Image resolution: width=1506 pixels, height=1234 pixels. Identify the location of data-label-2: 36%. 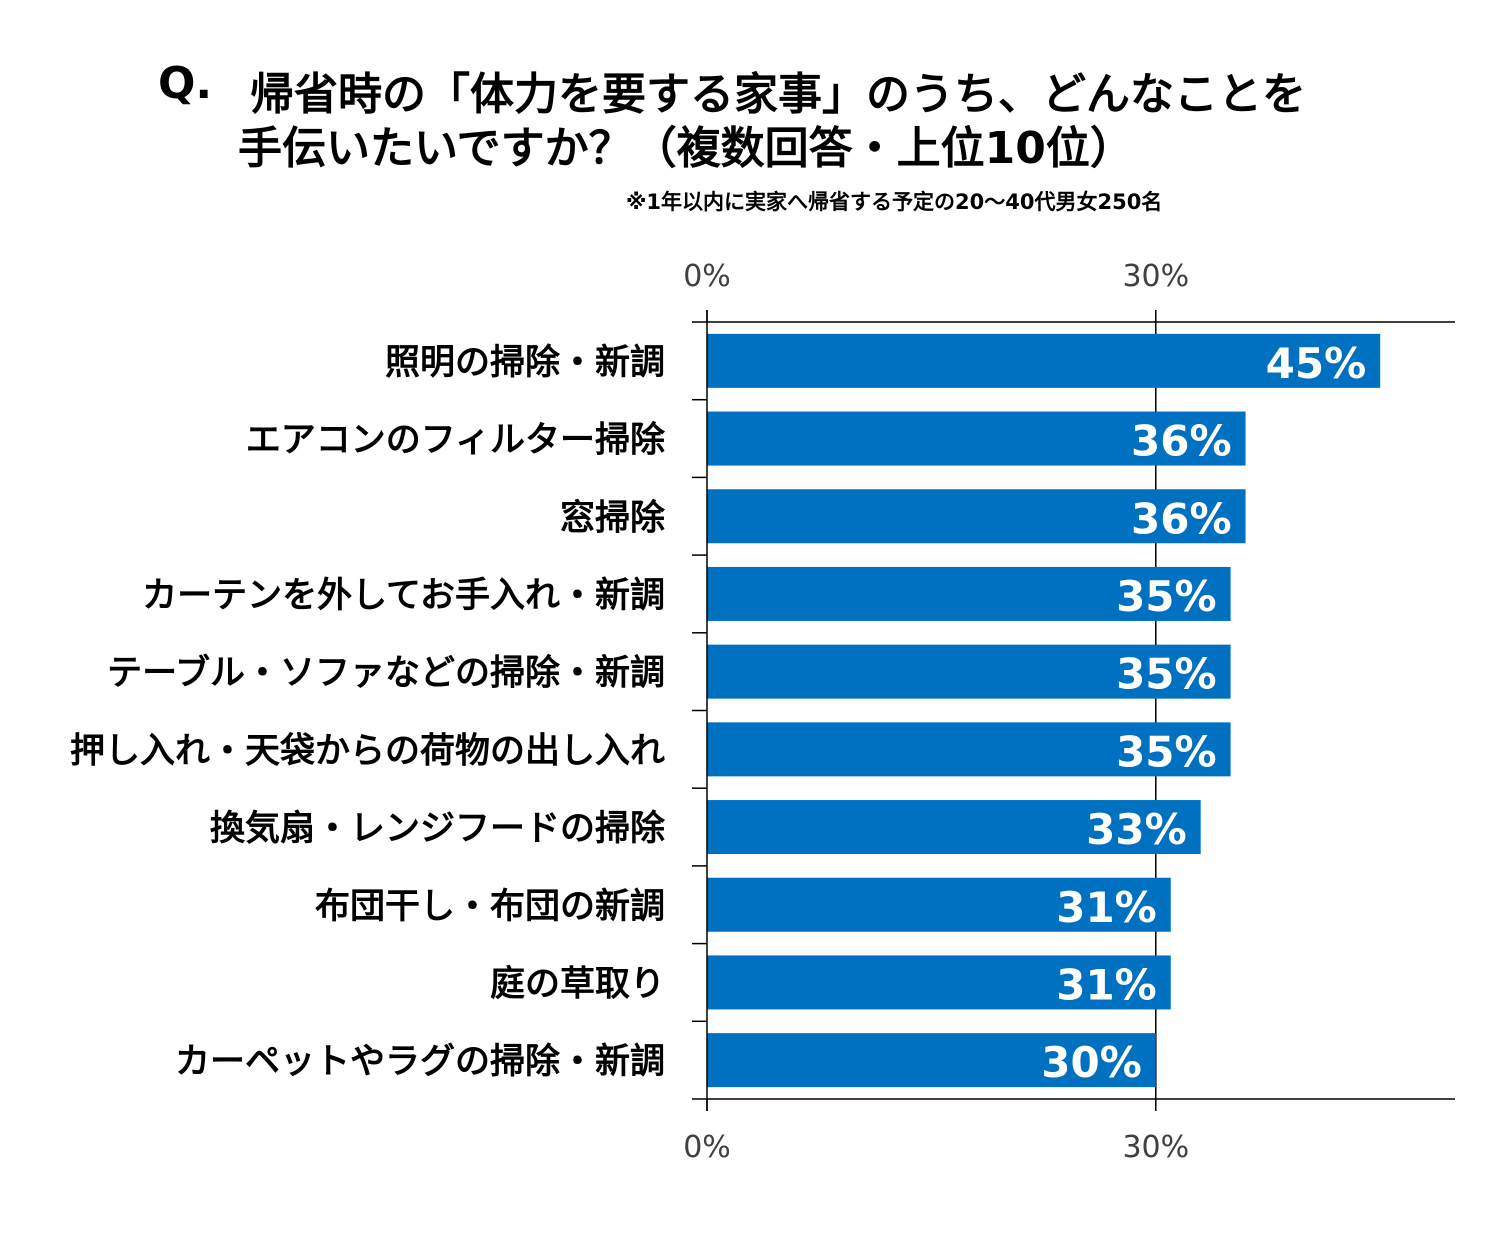
(1181, 518).